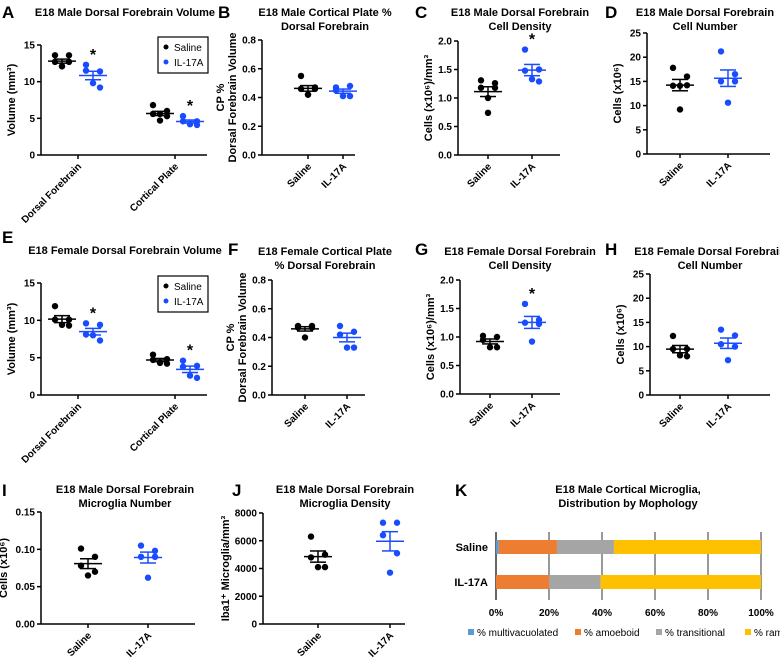 The width and height of the screenshot is (780, 659). I want to click on panel-letter: F, so click(233, 249).